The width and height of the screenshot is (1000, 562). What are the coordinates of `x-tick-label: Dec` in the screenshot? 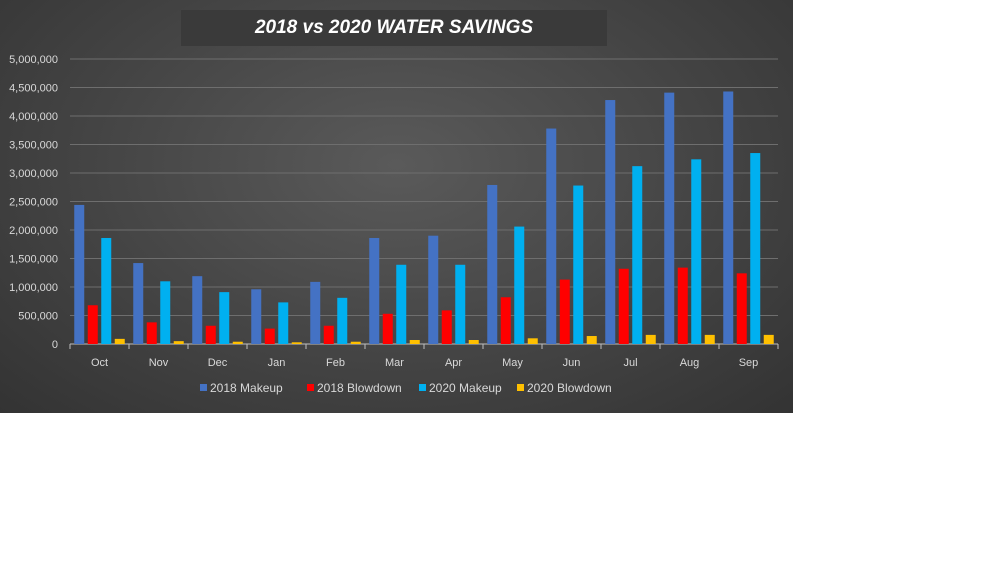 It's located at (218, 363).